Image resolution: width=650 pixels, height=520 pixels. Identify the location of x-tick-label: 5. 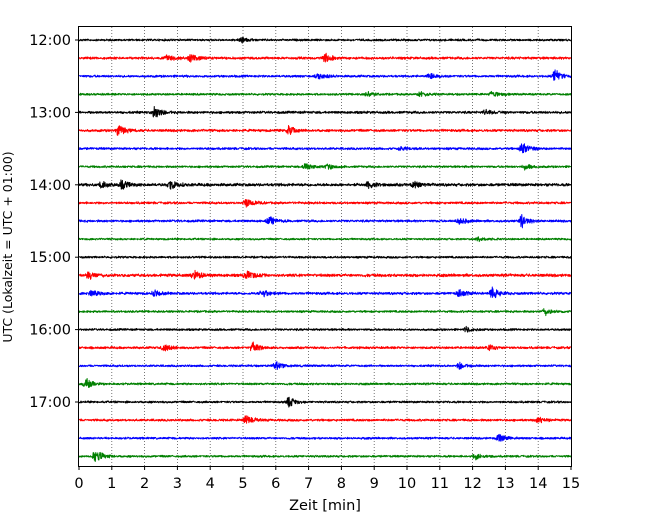
(242, 484).